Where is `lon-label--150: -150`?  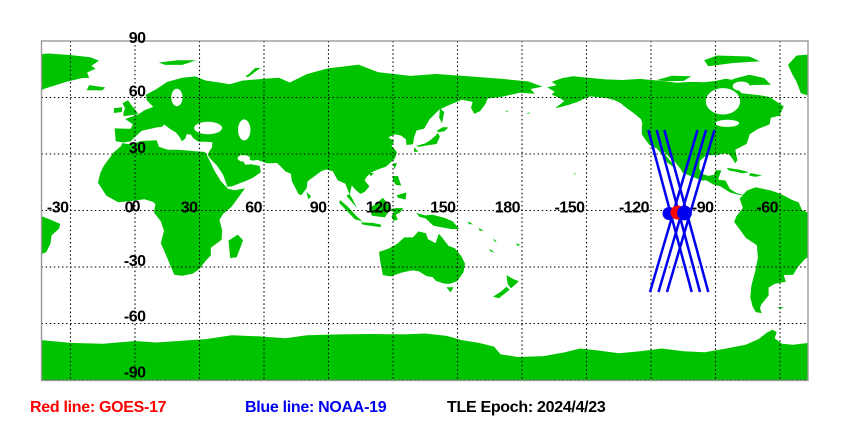 lon-label--150: -150 is located at coordinates (569, 208).